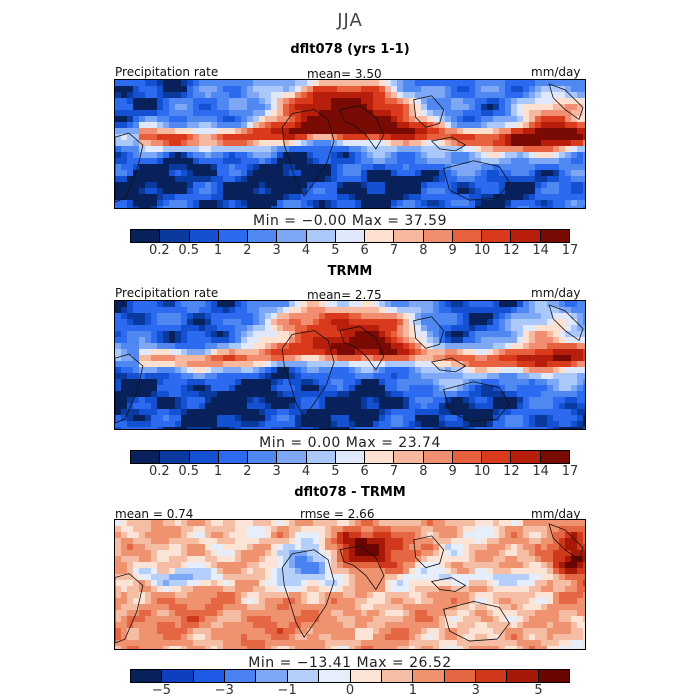 Image resolution: width=700 pixels, height=700 pixels. I want to click on colorbar-tick-label: 12, so click(511, 471).